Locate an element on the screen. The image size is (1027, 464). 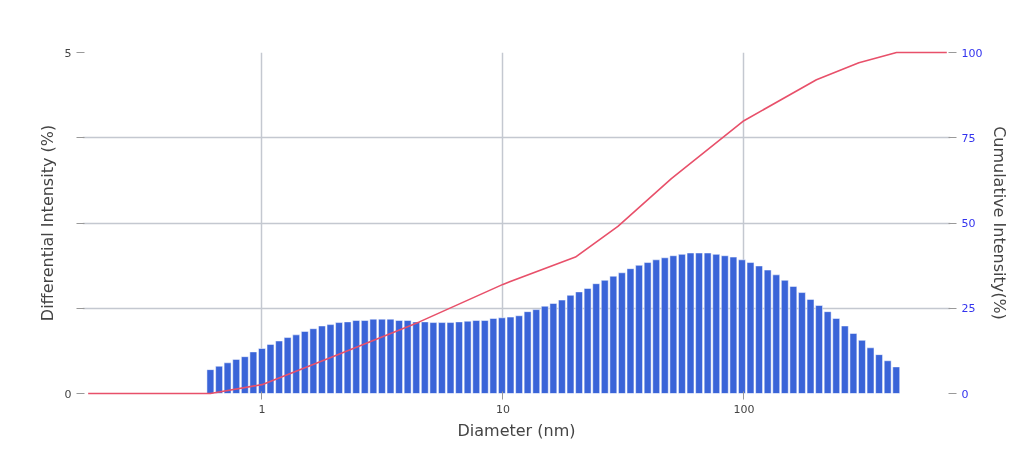
x-tick-label: 10 is located at coordinates (502, 409).